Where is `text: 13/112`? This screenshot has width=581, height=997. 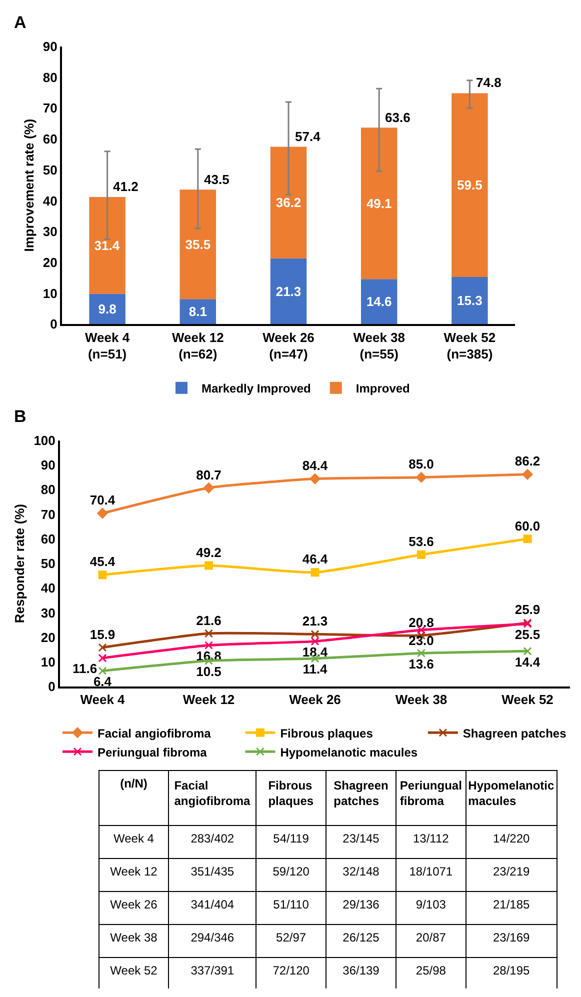
text: 13/112 is located at coordinates (431, 838).